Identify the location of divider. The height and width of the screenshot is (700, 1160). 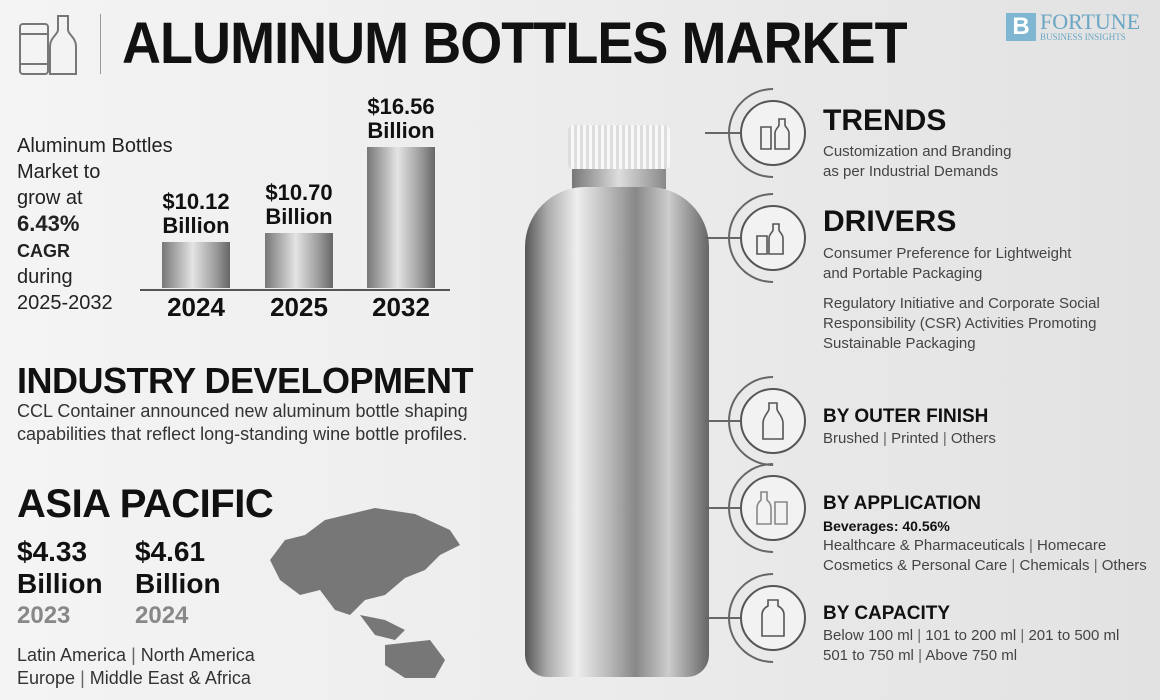
(100, 44).